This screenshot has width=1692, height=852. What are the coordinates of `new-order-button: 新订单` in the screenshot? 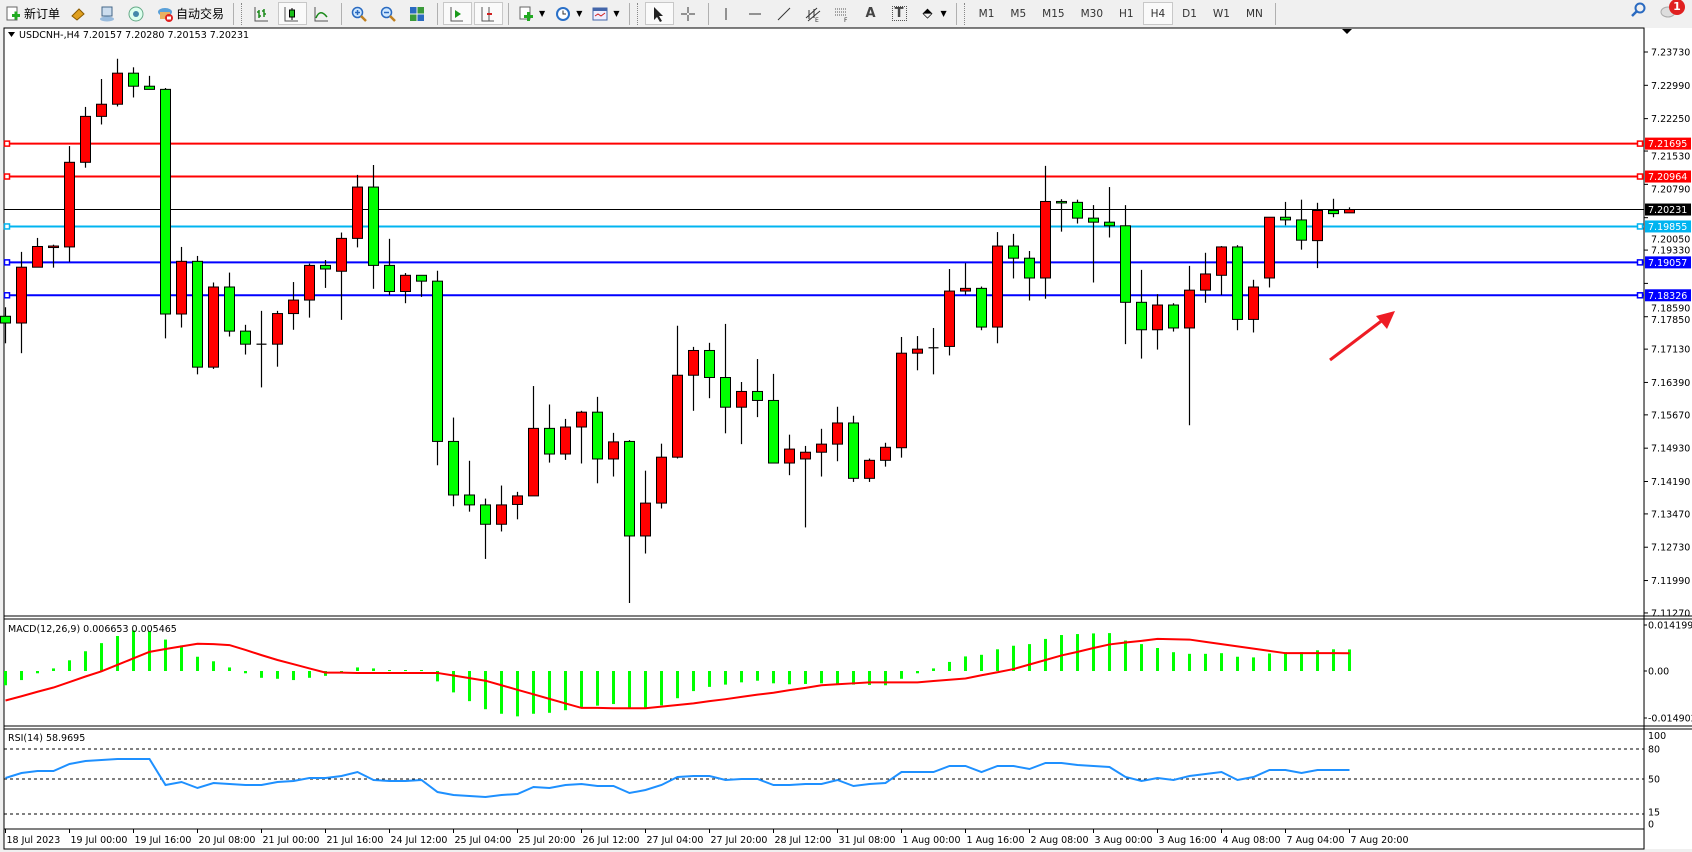 It's located at (32, 13).